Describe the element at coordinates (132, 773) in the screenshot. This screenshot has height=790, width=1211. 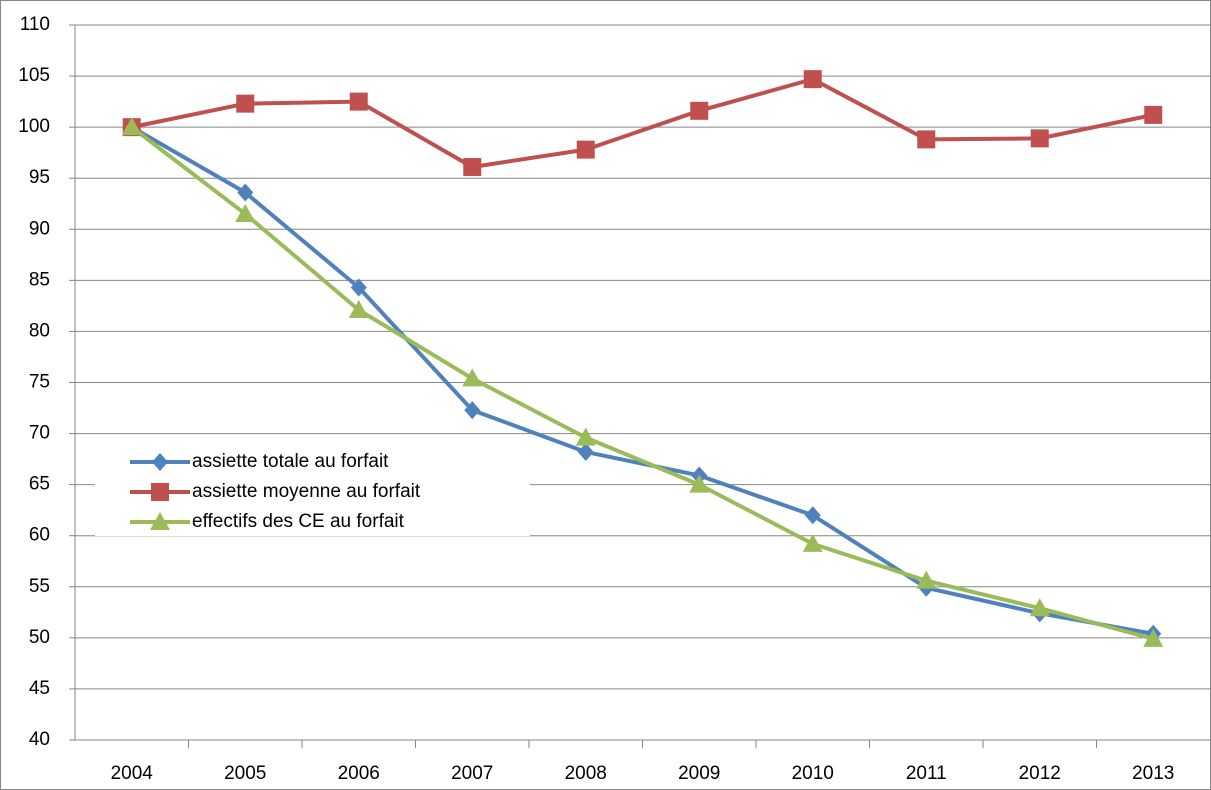
I see `x-tick-label: 2004` at that location.